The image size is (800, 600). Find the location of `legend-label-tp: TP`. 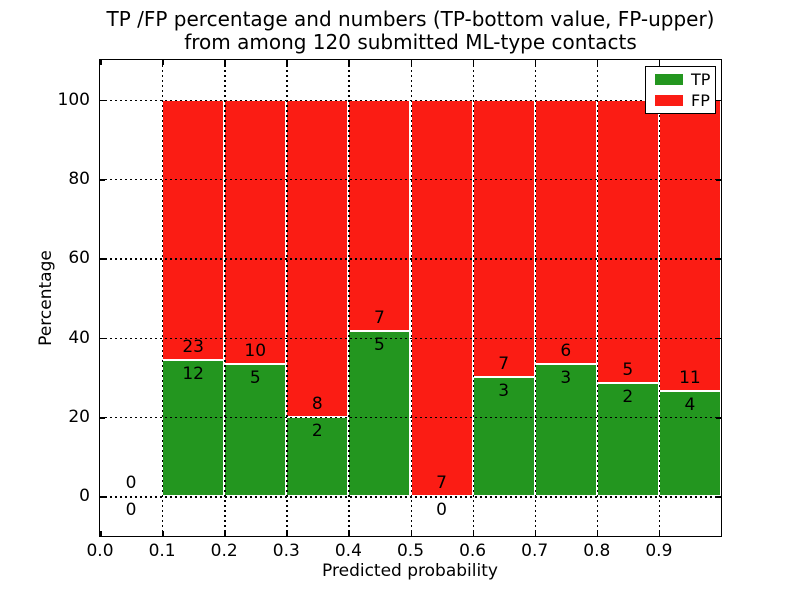

legend-label-tp: TP is located at coordinates (701, 79).